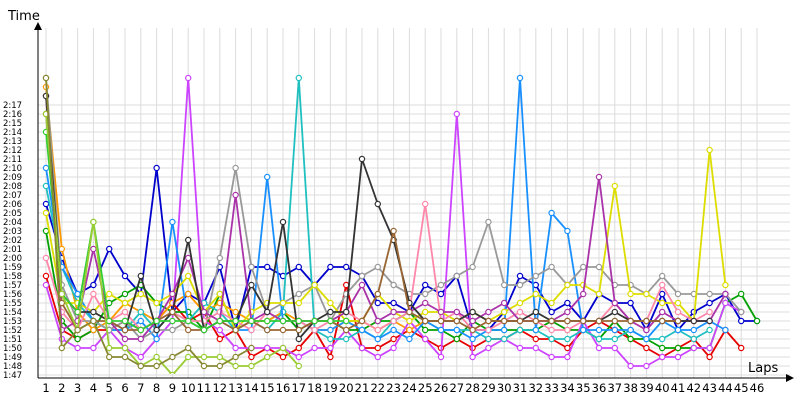 The height and width of the screenshot is (400, 800). I want to click on y-tick-label: 1:55, so click(12, 304).